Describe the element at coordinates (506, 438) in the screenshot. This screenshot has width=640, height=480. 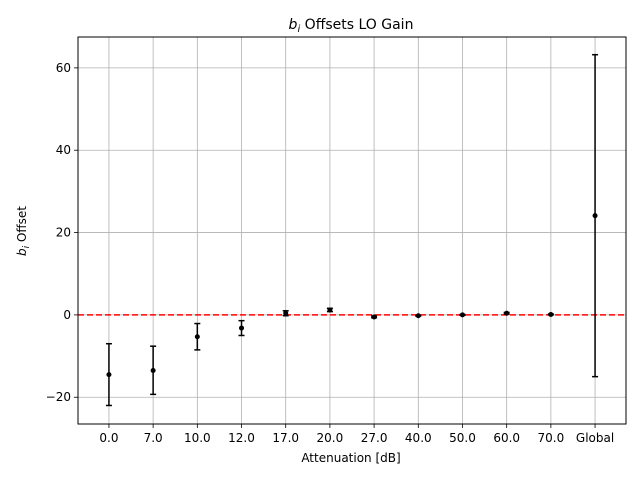
I see `x-tick-label: 60.0` at that location.